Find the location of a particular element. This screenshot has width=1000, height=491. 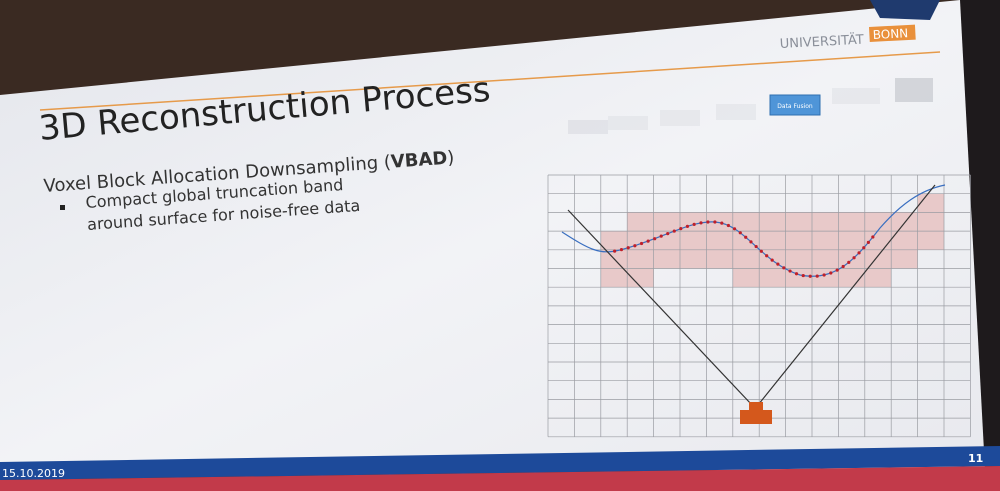

university-badge-bg is located at coordinates (892, 33).